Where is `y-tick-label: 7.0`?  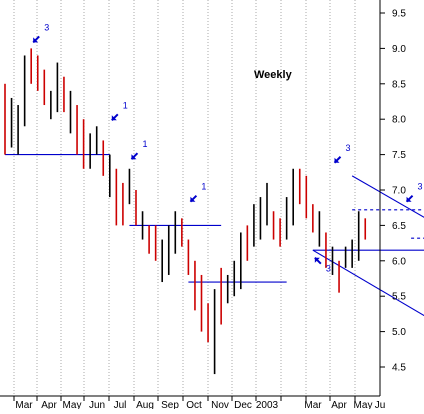 y-tick-label: 7.0 is located at coordinates (399, 191).